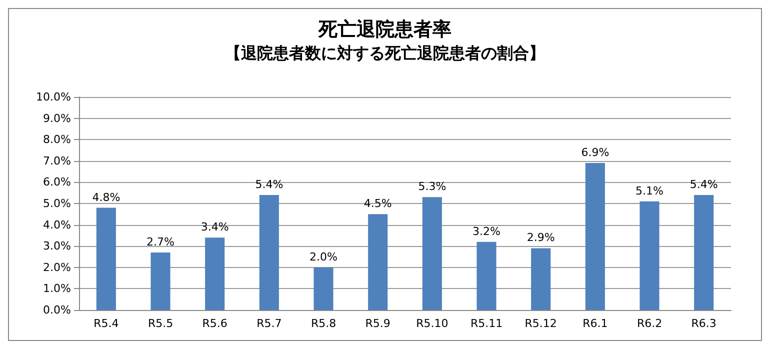 The height and width of the screenshot is (349, 770). Describe the element at coordinates (595, 323) in the screenshot. I see `x-tick-label: R6.1` at that location.